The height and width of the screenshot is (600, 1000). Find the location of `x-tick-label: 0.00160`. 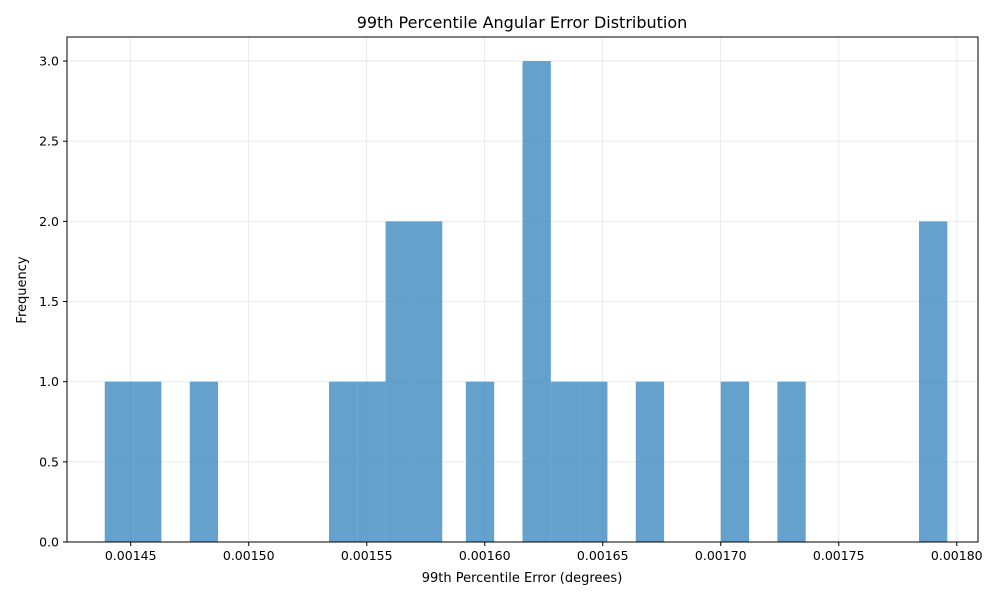

x-tick-label: 0.00160 is located at coordinates (485, 555).